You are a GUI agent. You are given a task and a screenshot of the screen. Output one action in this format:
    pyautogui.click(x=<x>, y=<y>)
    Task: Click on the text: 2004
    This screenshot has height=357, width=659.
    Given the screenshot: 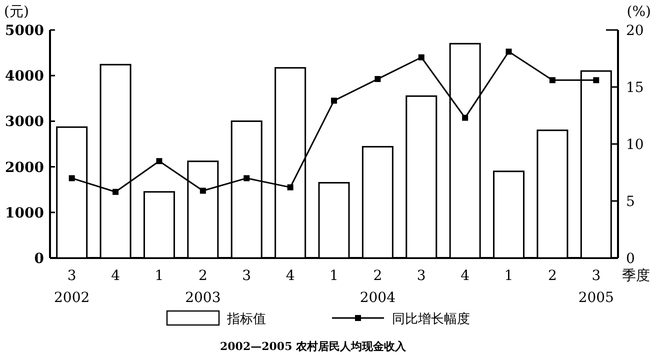 What is the action you would take?
    pyautogui.click(x=378, y=298)
    